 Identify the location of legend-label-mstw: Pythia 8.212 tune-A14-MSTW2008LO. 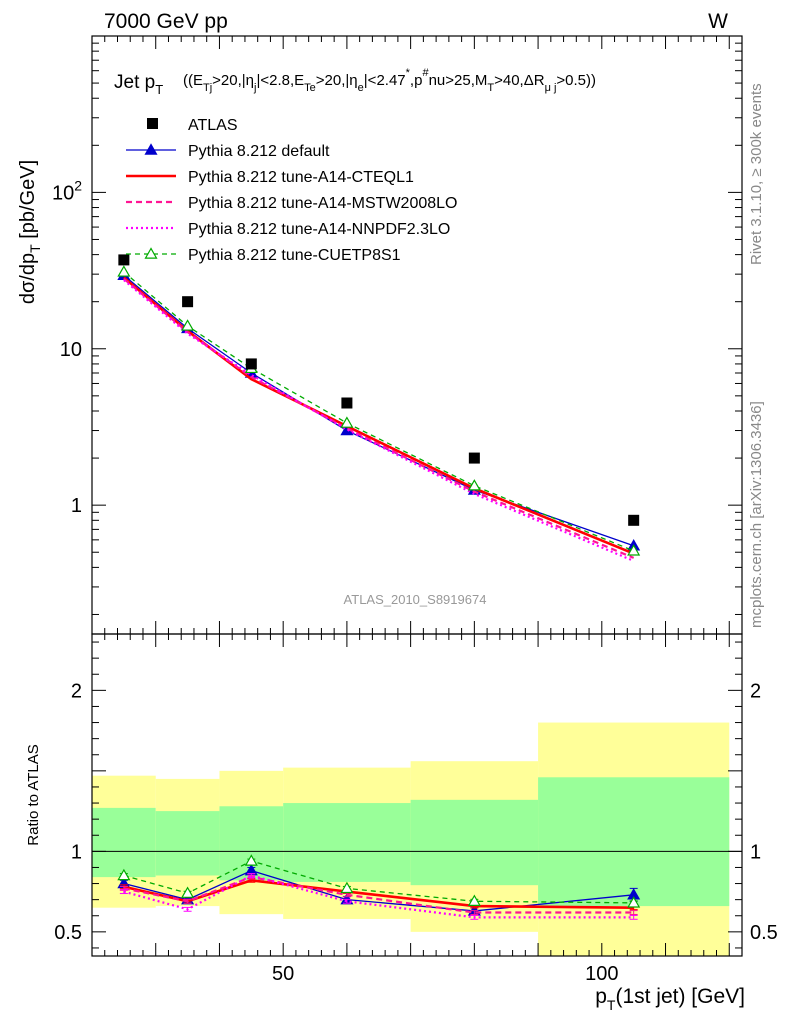
(322, 203).